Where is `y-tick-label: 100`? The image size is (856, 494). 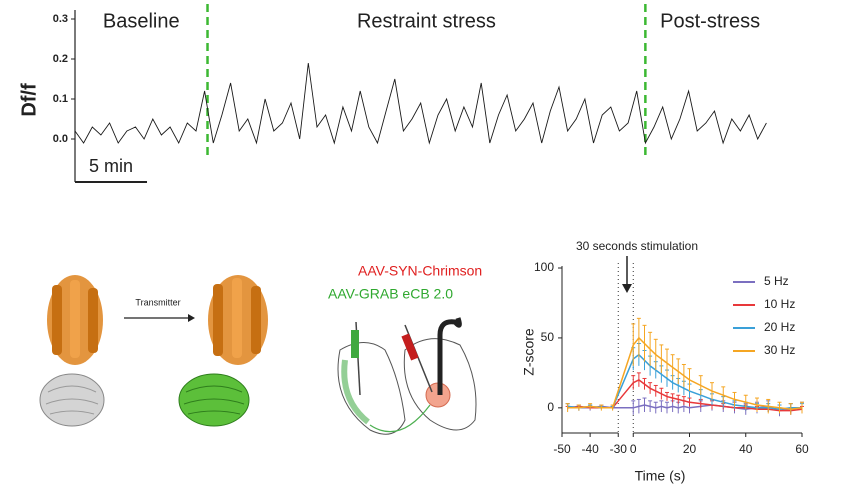
y-tick-label: 100 is located at coordinates (544, 267).